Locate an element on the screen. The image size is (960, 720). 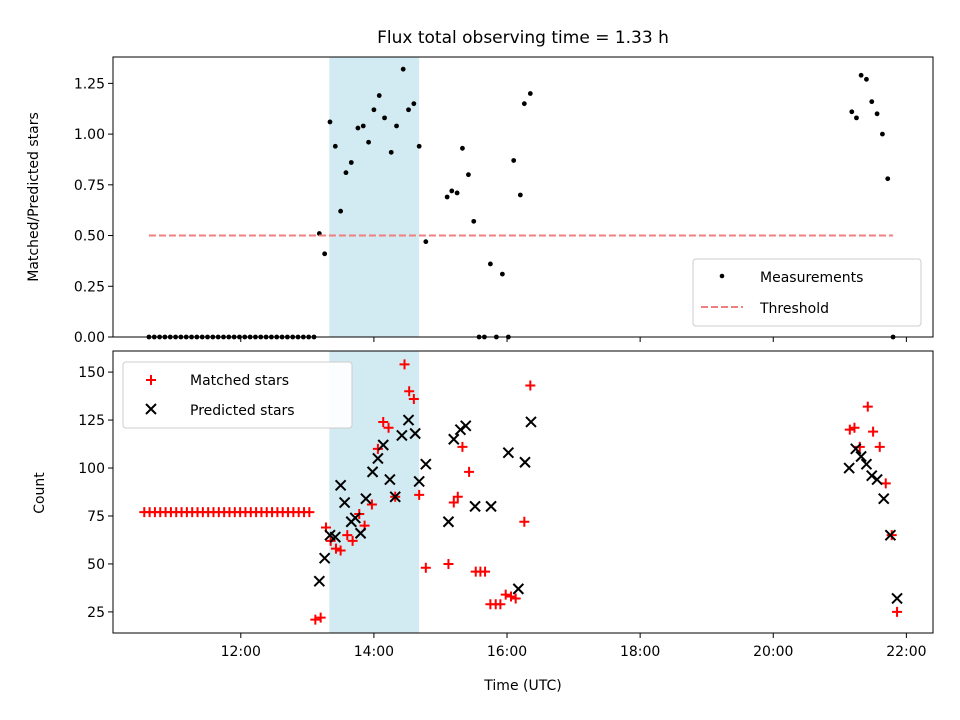
ratio-legend: Measurements Threshold is located at coordinates (807, 292).